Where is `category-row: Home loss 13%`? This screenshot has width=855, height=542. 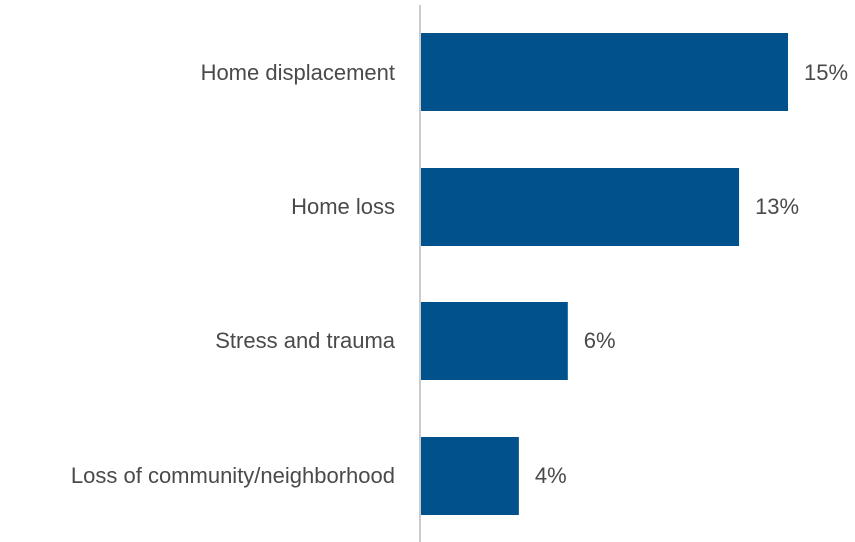
category-row: Home loss 13% is located at coordinates (545, 207).